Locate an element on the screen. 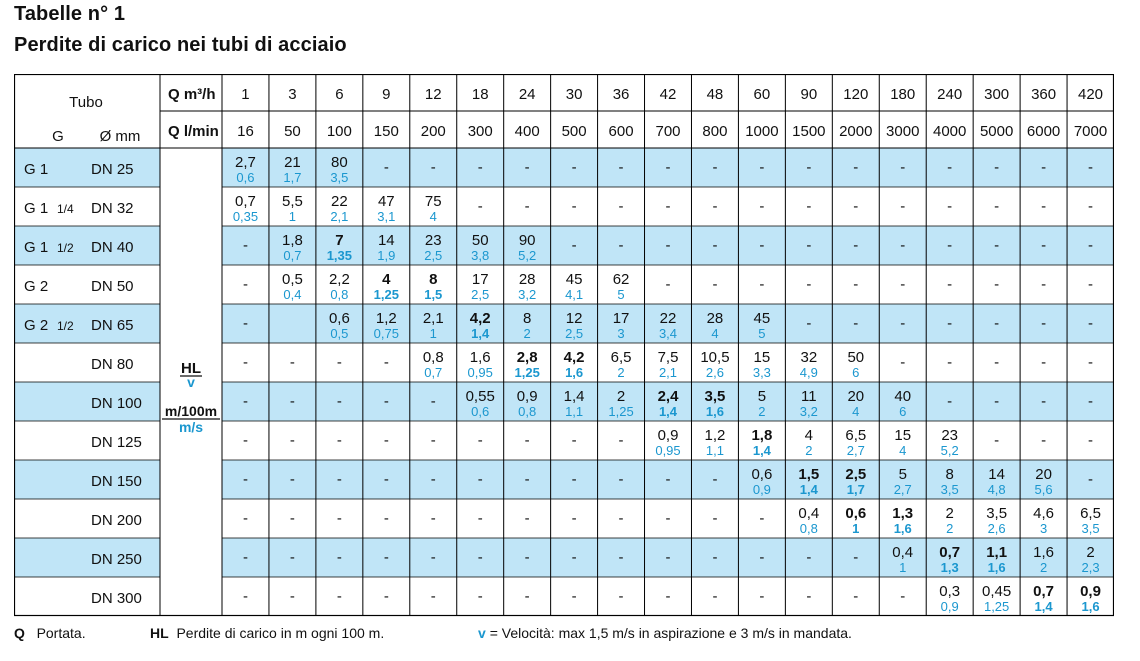 This screenshot has height=661, width=1140. cell-head-loss: 1,4 is located at coordinates (574, 396).